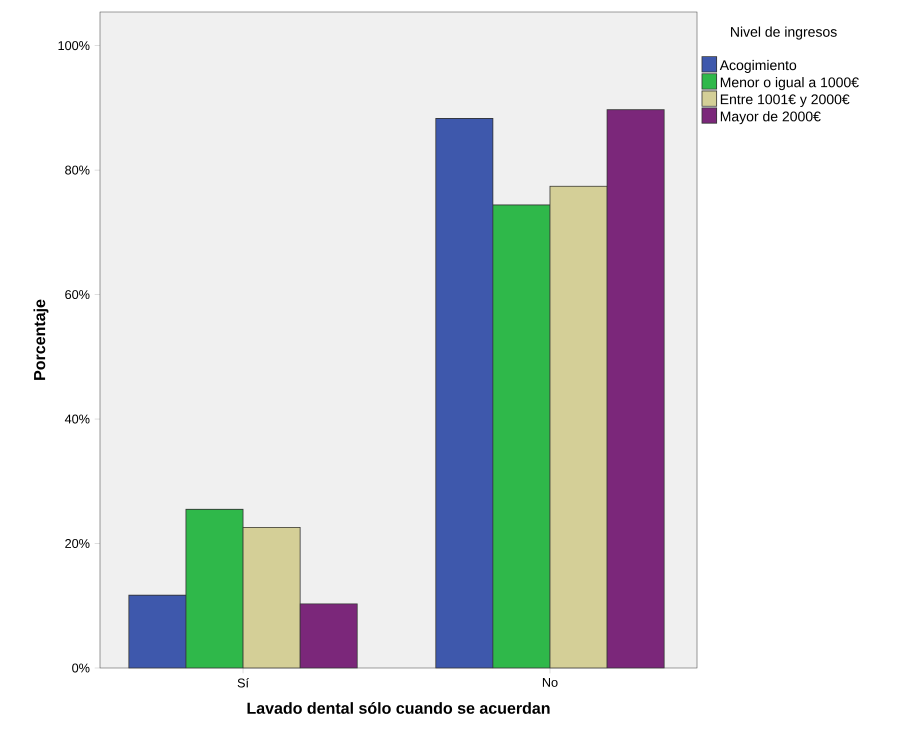 This screenshot has width=914, height=736. I want to click on y-tick-label: 20%, so click(77, 543).